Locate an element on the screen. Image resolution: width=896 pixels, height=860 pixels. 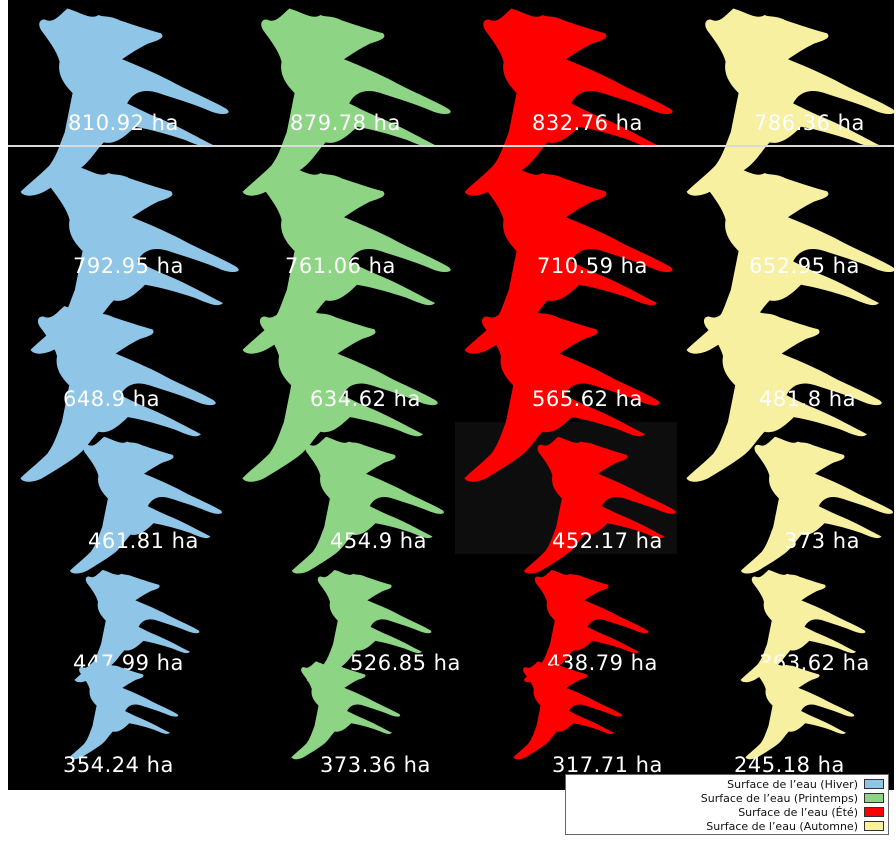
legend-item-hiver: Surface de l’eau (Hiver) is located at coordinates (727, 784).